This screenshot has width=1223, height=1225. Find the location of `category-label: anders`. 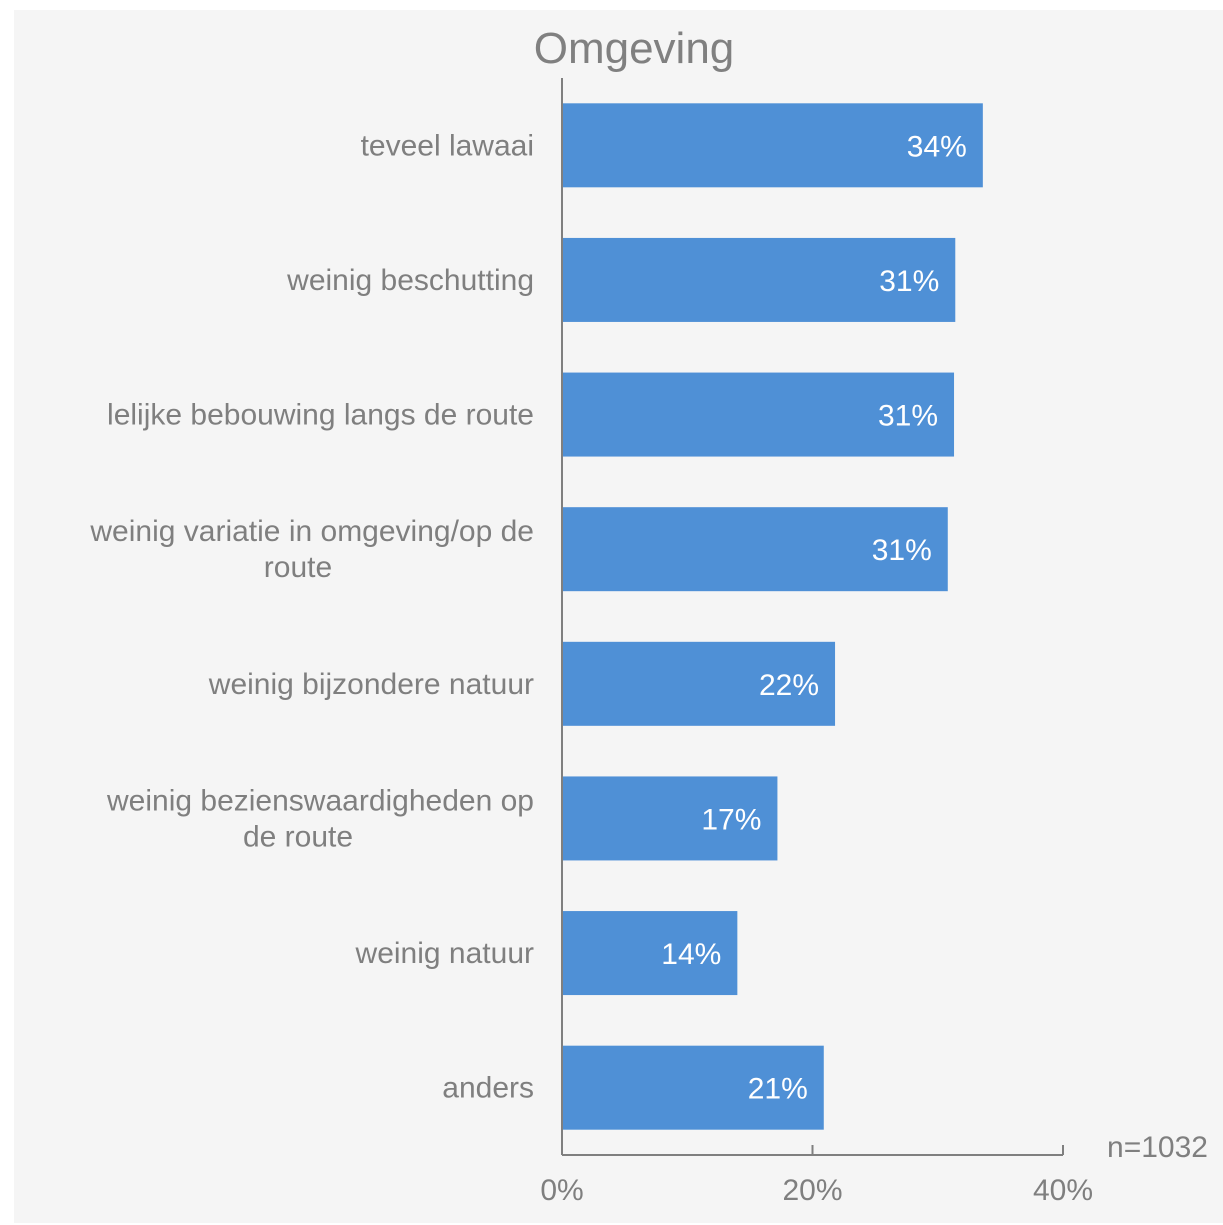

category-label: anders is located at coordinates (488, 1088).